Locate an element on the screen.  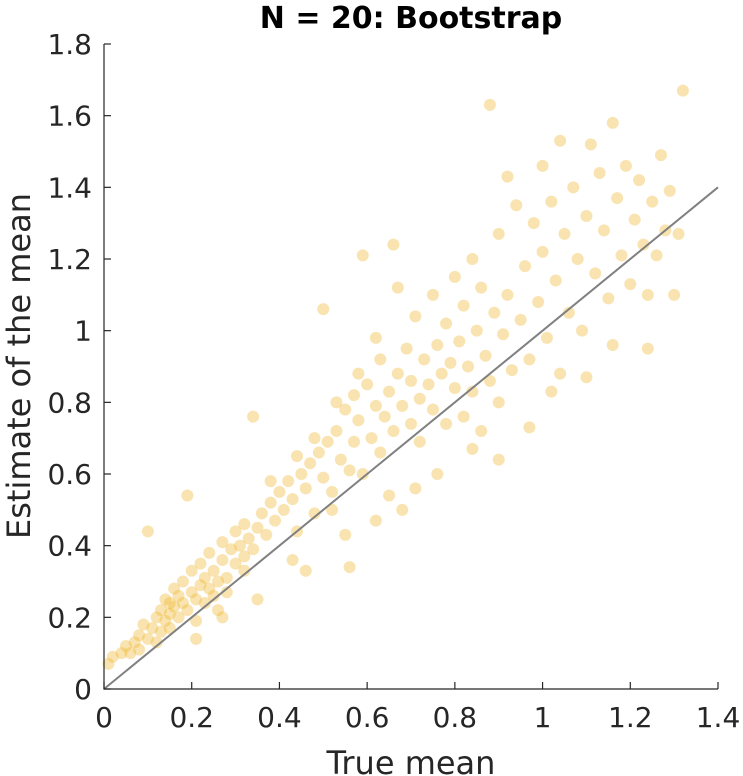
y-axis-ticks: 0 0.2 0.4 0.6 0.8 1 1.2 1.4 1.6 1.8 is located at coordinates (79, 367).